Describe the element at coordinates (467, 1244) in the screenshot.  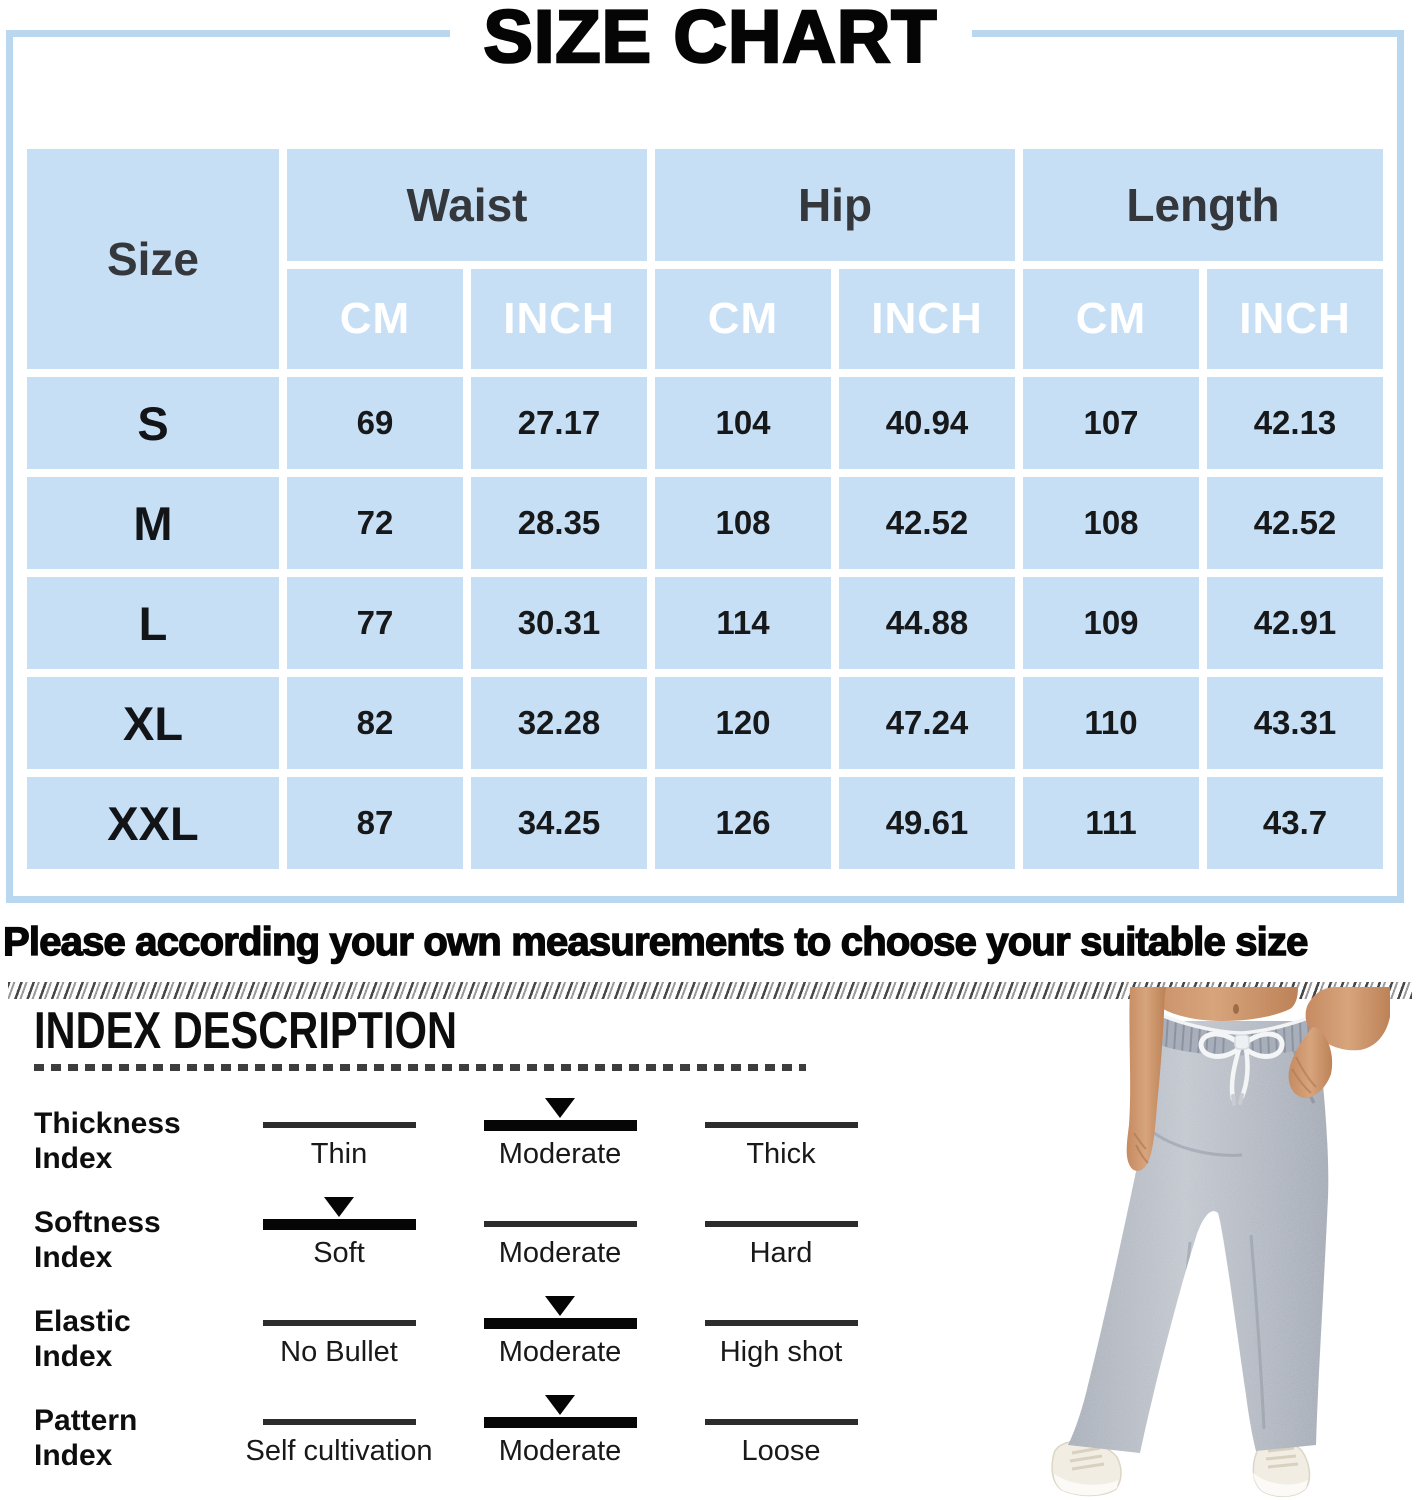
I see `index-row-softness: Softness Index Soft Moderate Hard` at that location.